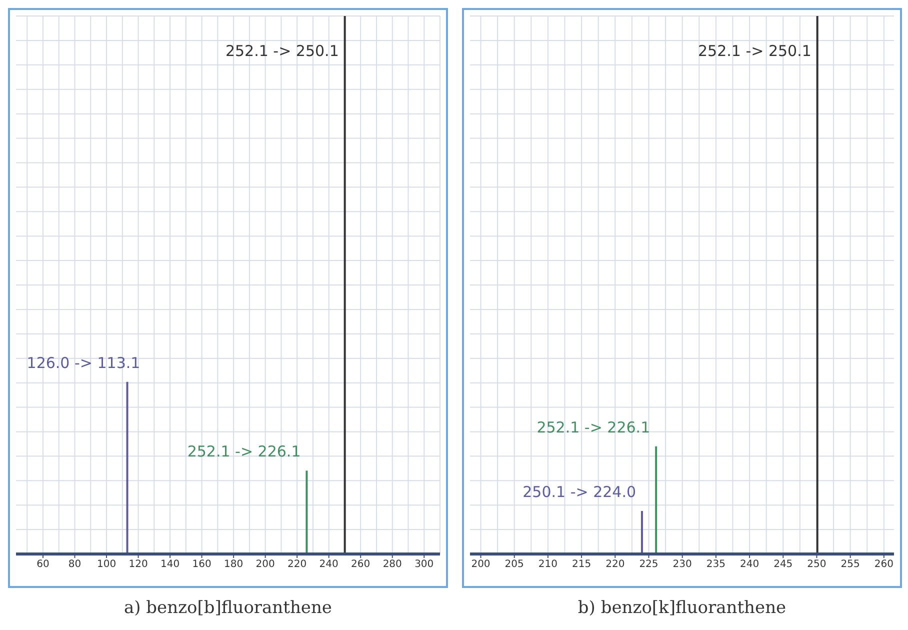 This screenshot has width=908, height=630. I want to click on x-tick-label: 225, so click(648, 564).